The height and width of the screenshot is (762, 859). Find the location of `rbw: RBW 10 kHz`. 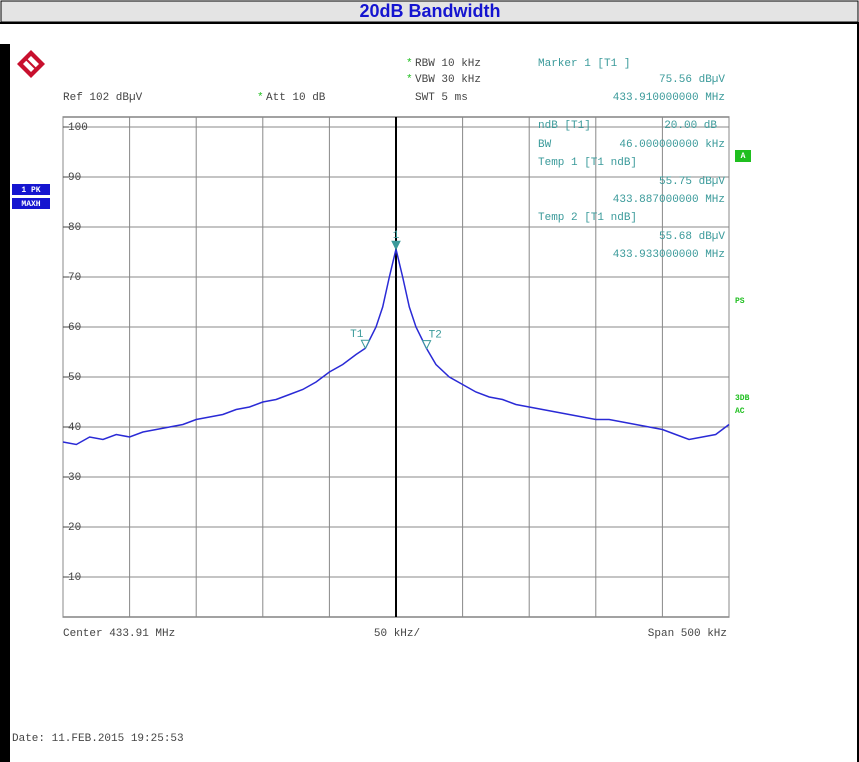

rbw: RBW 10 kHz is located at coordinates (448, 64).